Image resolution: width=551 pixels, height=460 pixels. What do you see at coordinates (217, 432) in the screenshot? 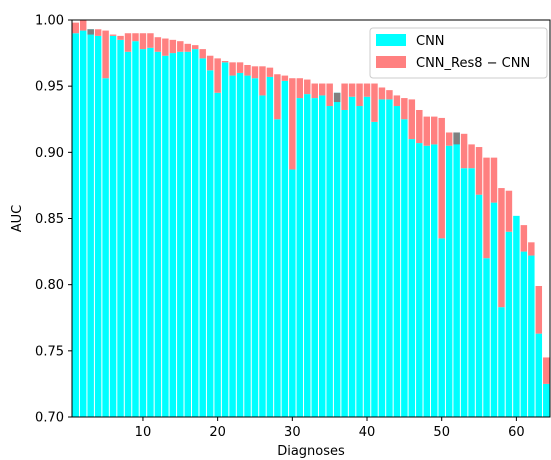
I see `x-tick-label: 20` at bounding box center [217, 432].